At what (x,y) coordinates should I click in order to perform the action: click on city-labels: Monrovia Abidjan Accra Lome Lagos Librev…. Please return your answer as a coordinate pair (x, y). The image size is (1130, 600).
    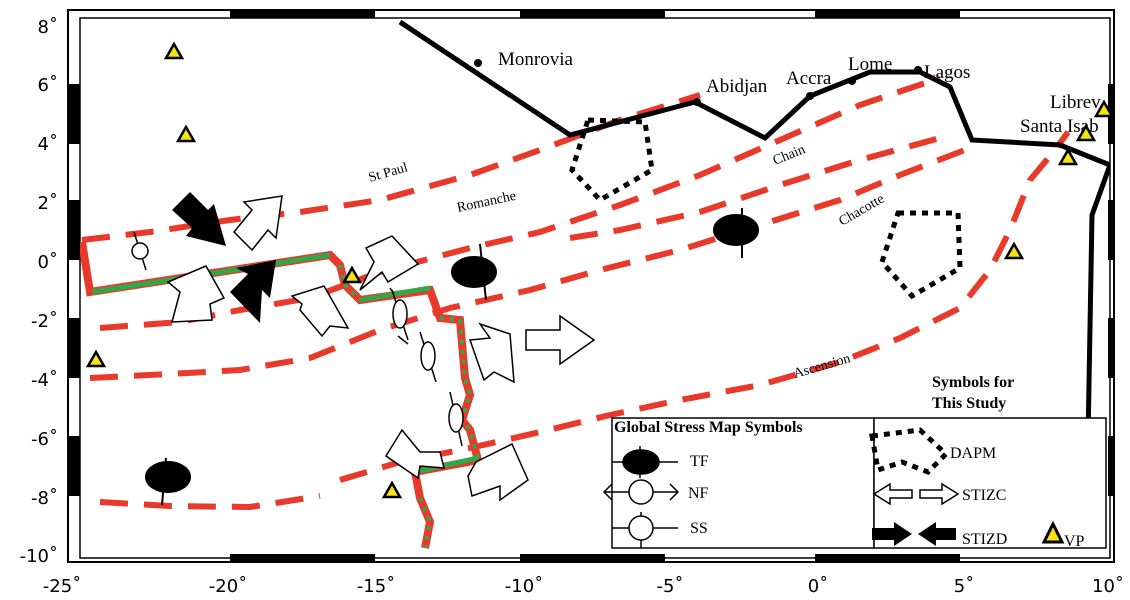
    Looking at the image, I should click on (799, 93).